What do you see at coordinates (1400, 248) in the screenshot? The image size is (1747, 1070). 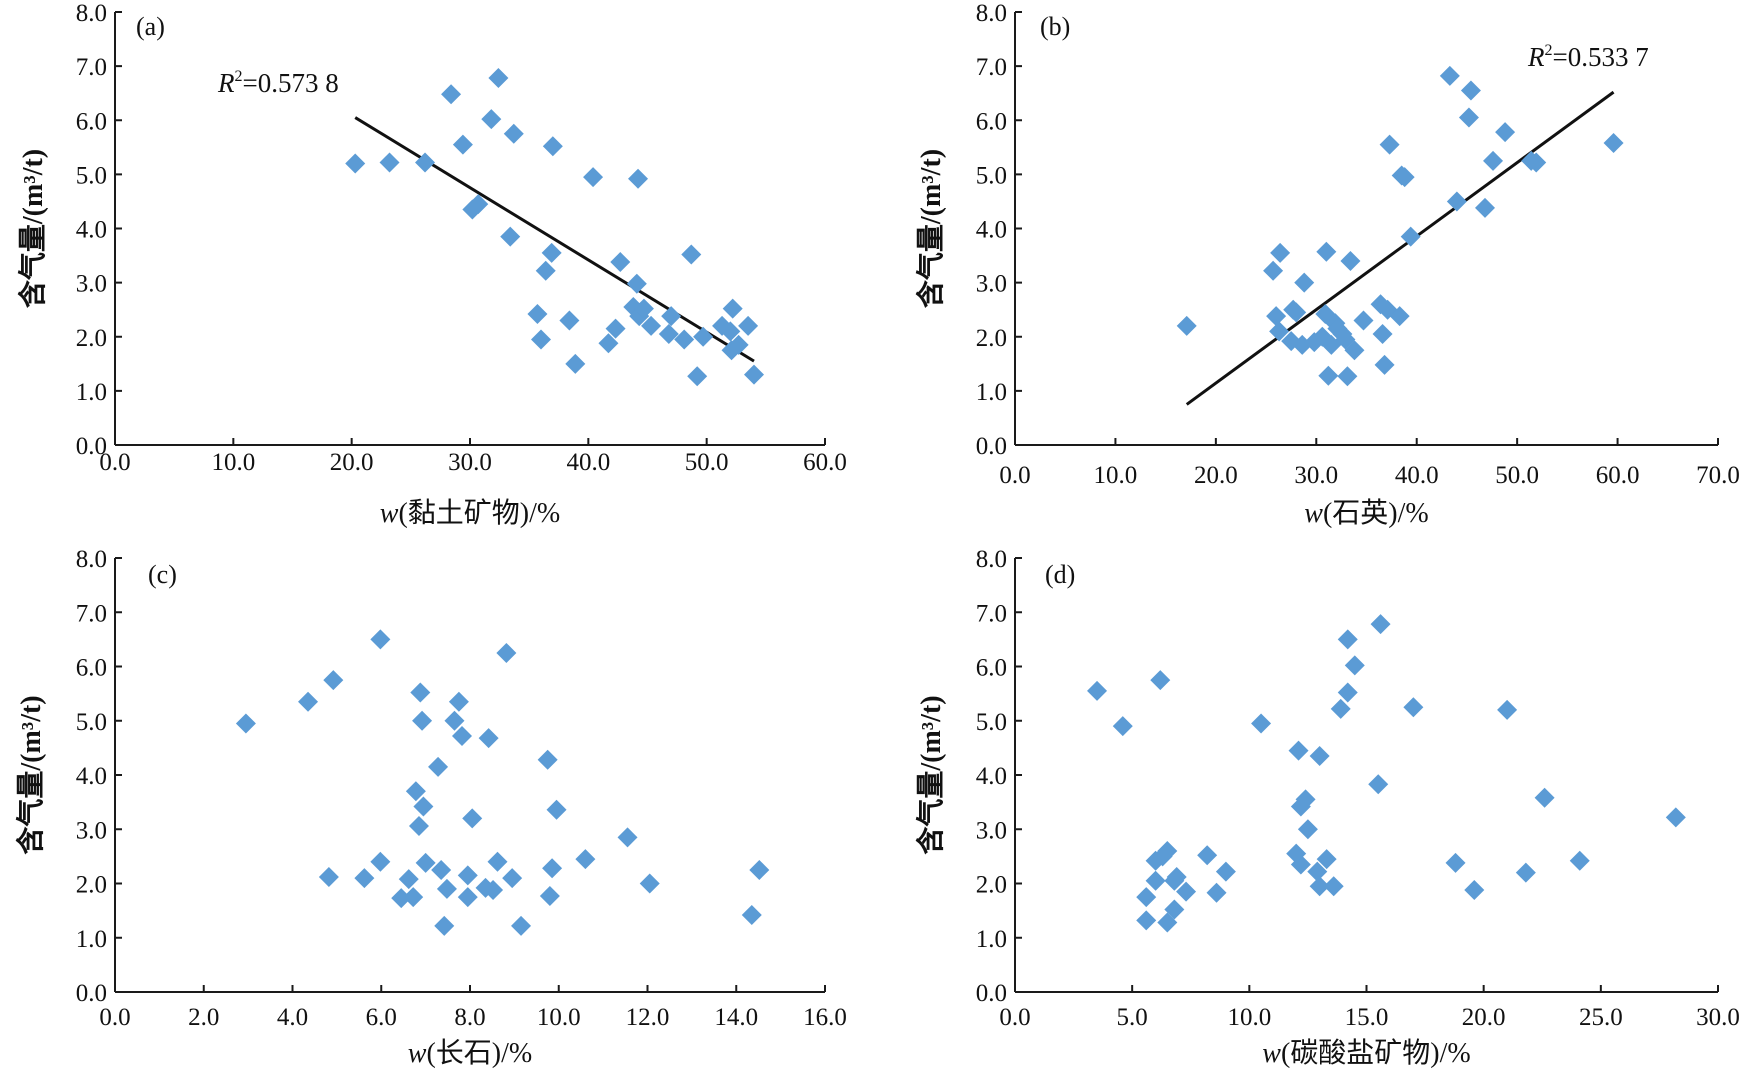 I see `trendline` at bounding box center [1400, 248].